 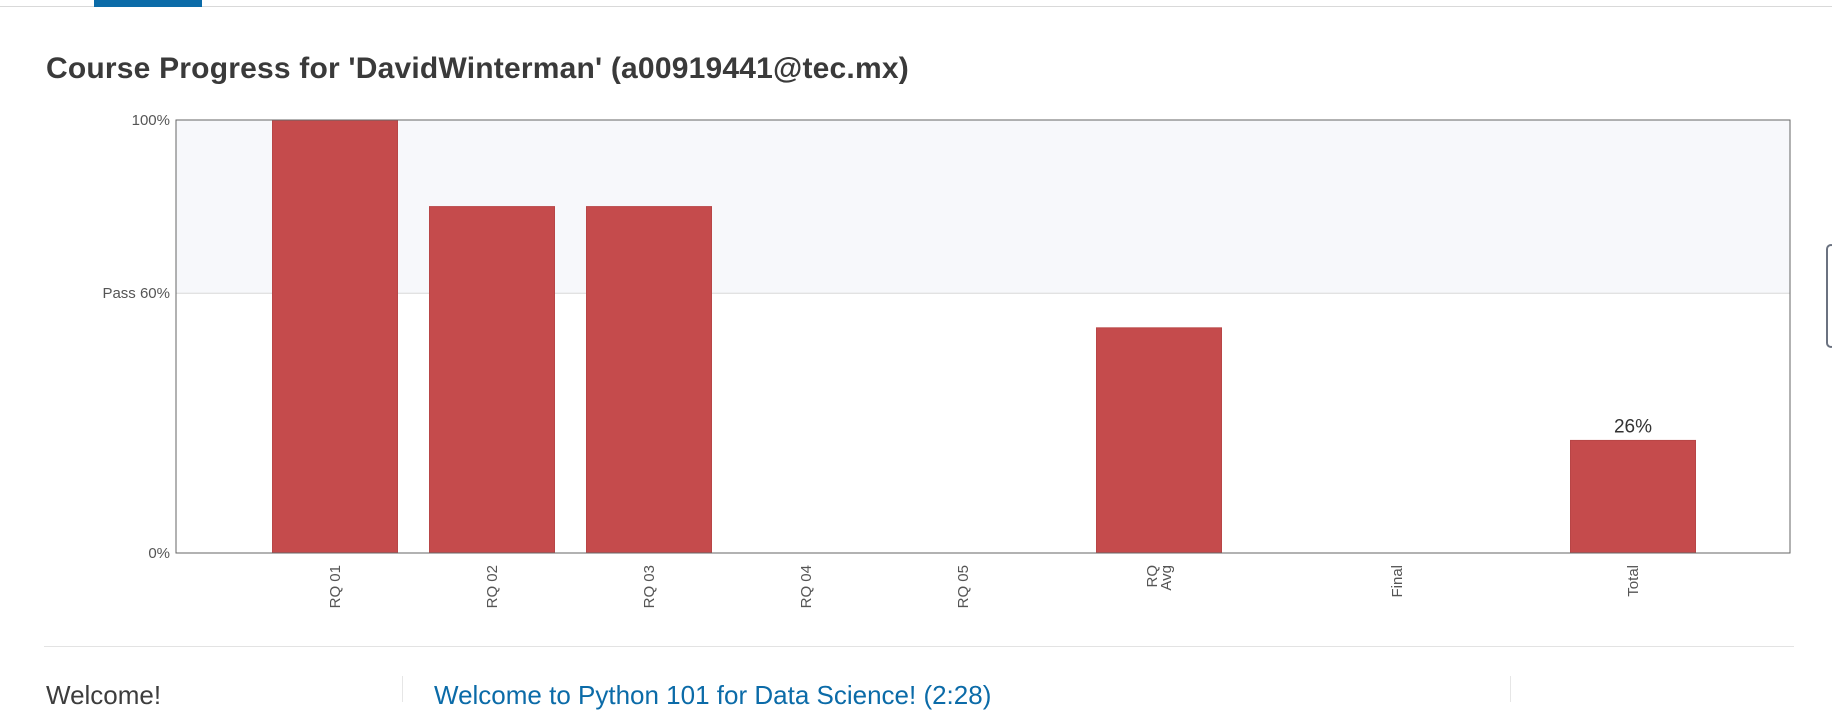 I want to click on x-tick-label: RQ 05, so click(x=963, y=586).